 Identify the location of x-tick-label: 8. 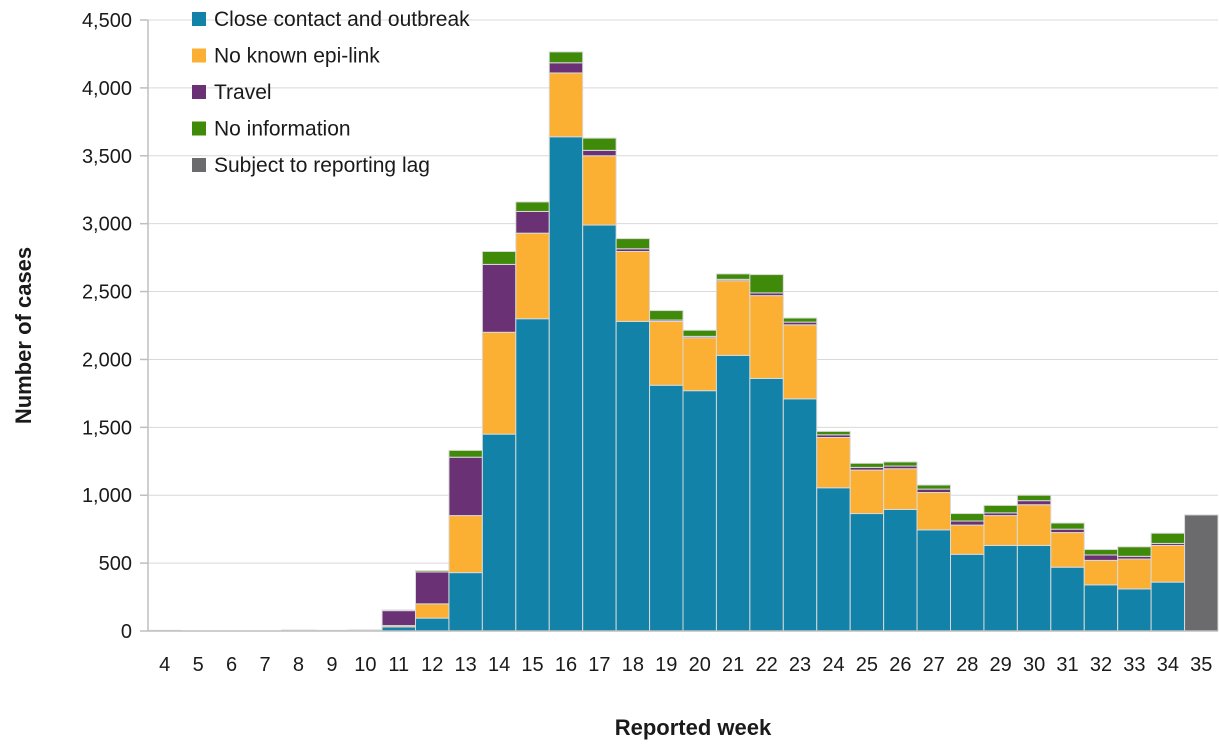
(298, 665).